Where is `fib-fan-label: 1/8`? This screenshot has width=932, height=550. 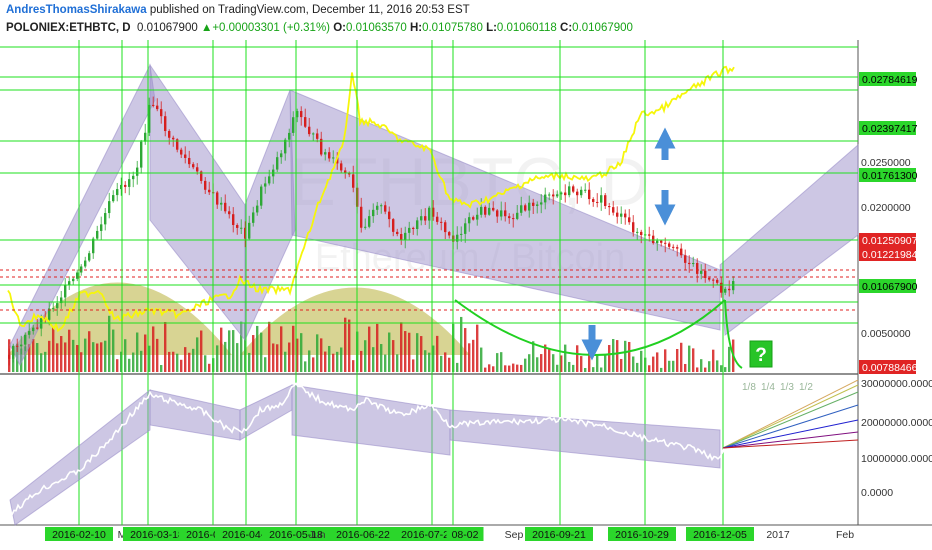
fib-fan-label: 1/8 is located at coordinates (749, 387).